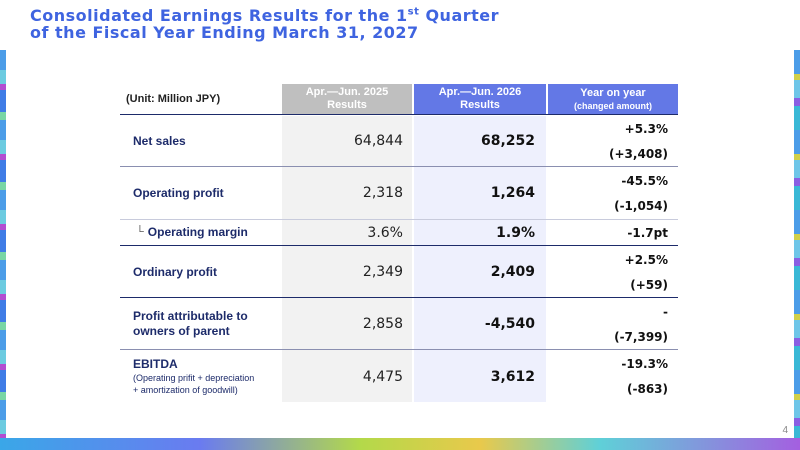 The width and height of the screenshot is (800, 450). What do you see at coordinates (178, 192) in the screenshot?
I see `row-label-text: Operating profit` at bounding box center [178, 192].